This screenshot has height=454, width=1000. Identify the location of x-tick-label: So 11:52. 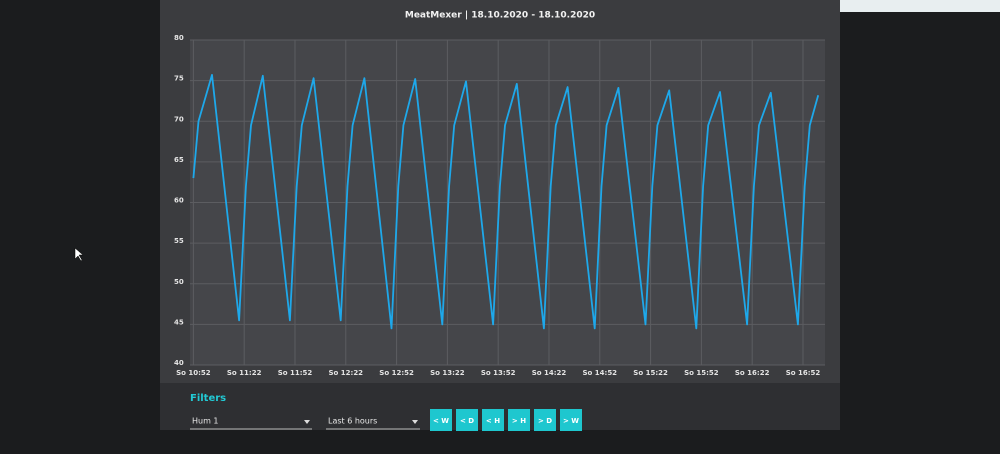
(295, 373).